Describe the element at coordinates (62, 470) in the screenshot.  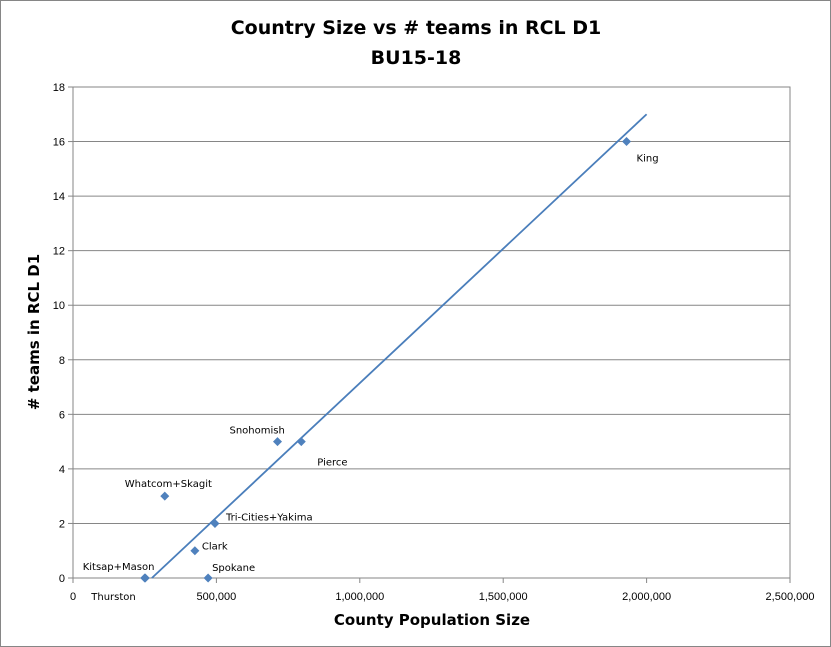
I see `y-tick-label: 4` at that location.